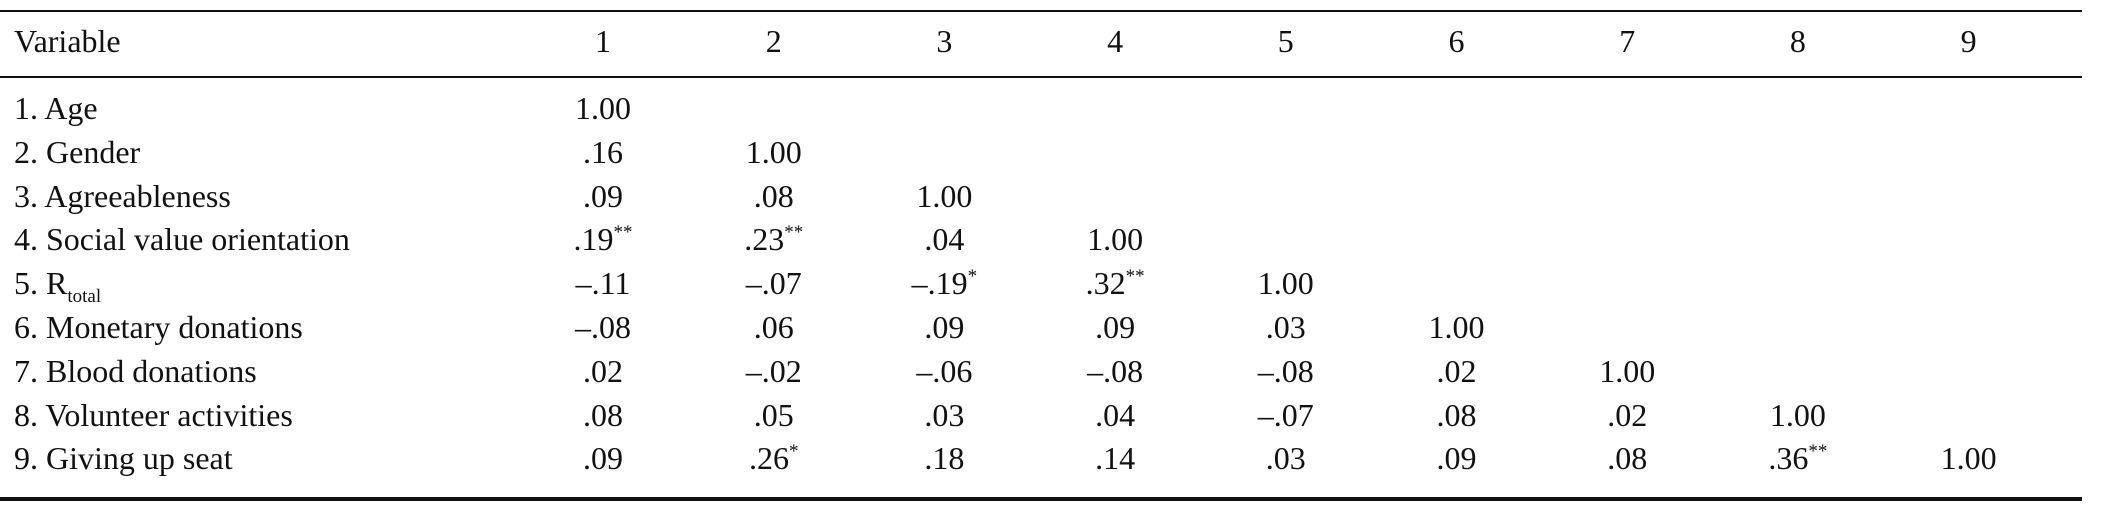 This screenshot has width=2126, height=508. I want to click on label-text: 9. Giving up seat, so click(123, 458).